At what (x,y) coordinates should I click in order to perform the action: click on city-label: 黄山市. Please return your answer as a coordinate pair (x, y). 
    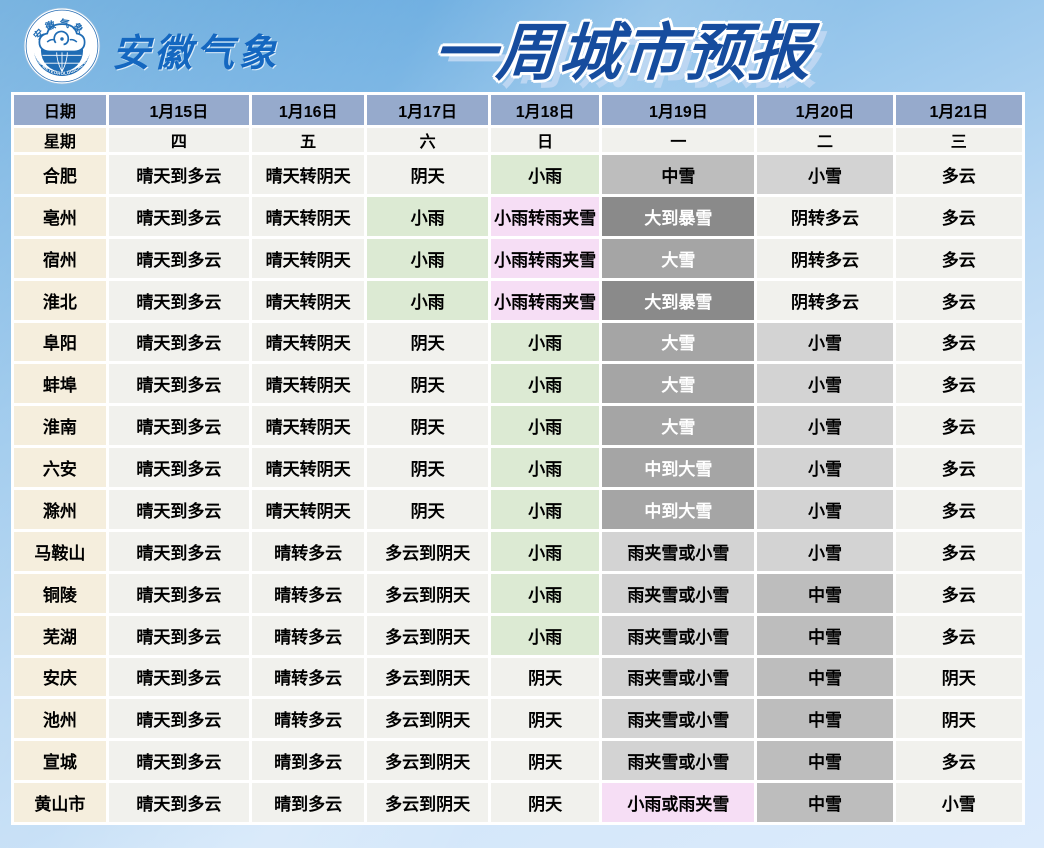
    Looking at the image, I should click on (60, 802).